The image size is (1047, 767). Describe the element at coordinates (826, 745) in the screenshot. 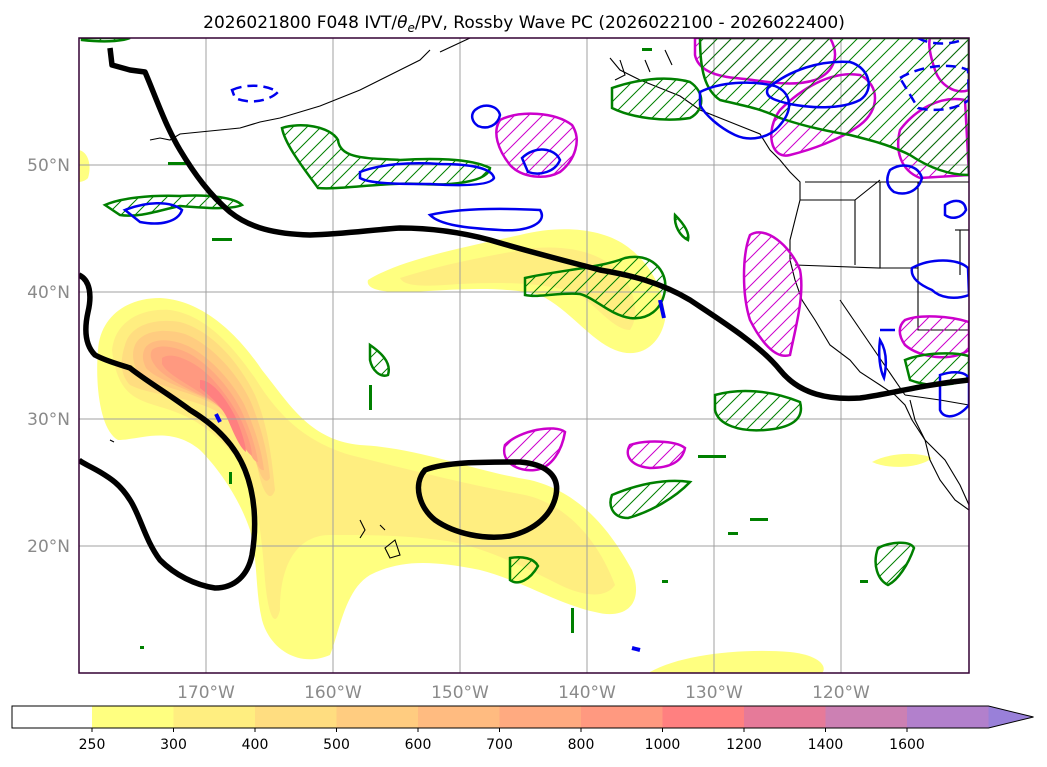

I see `colorbar-tick-label: 1400` at that location.